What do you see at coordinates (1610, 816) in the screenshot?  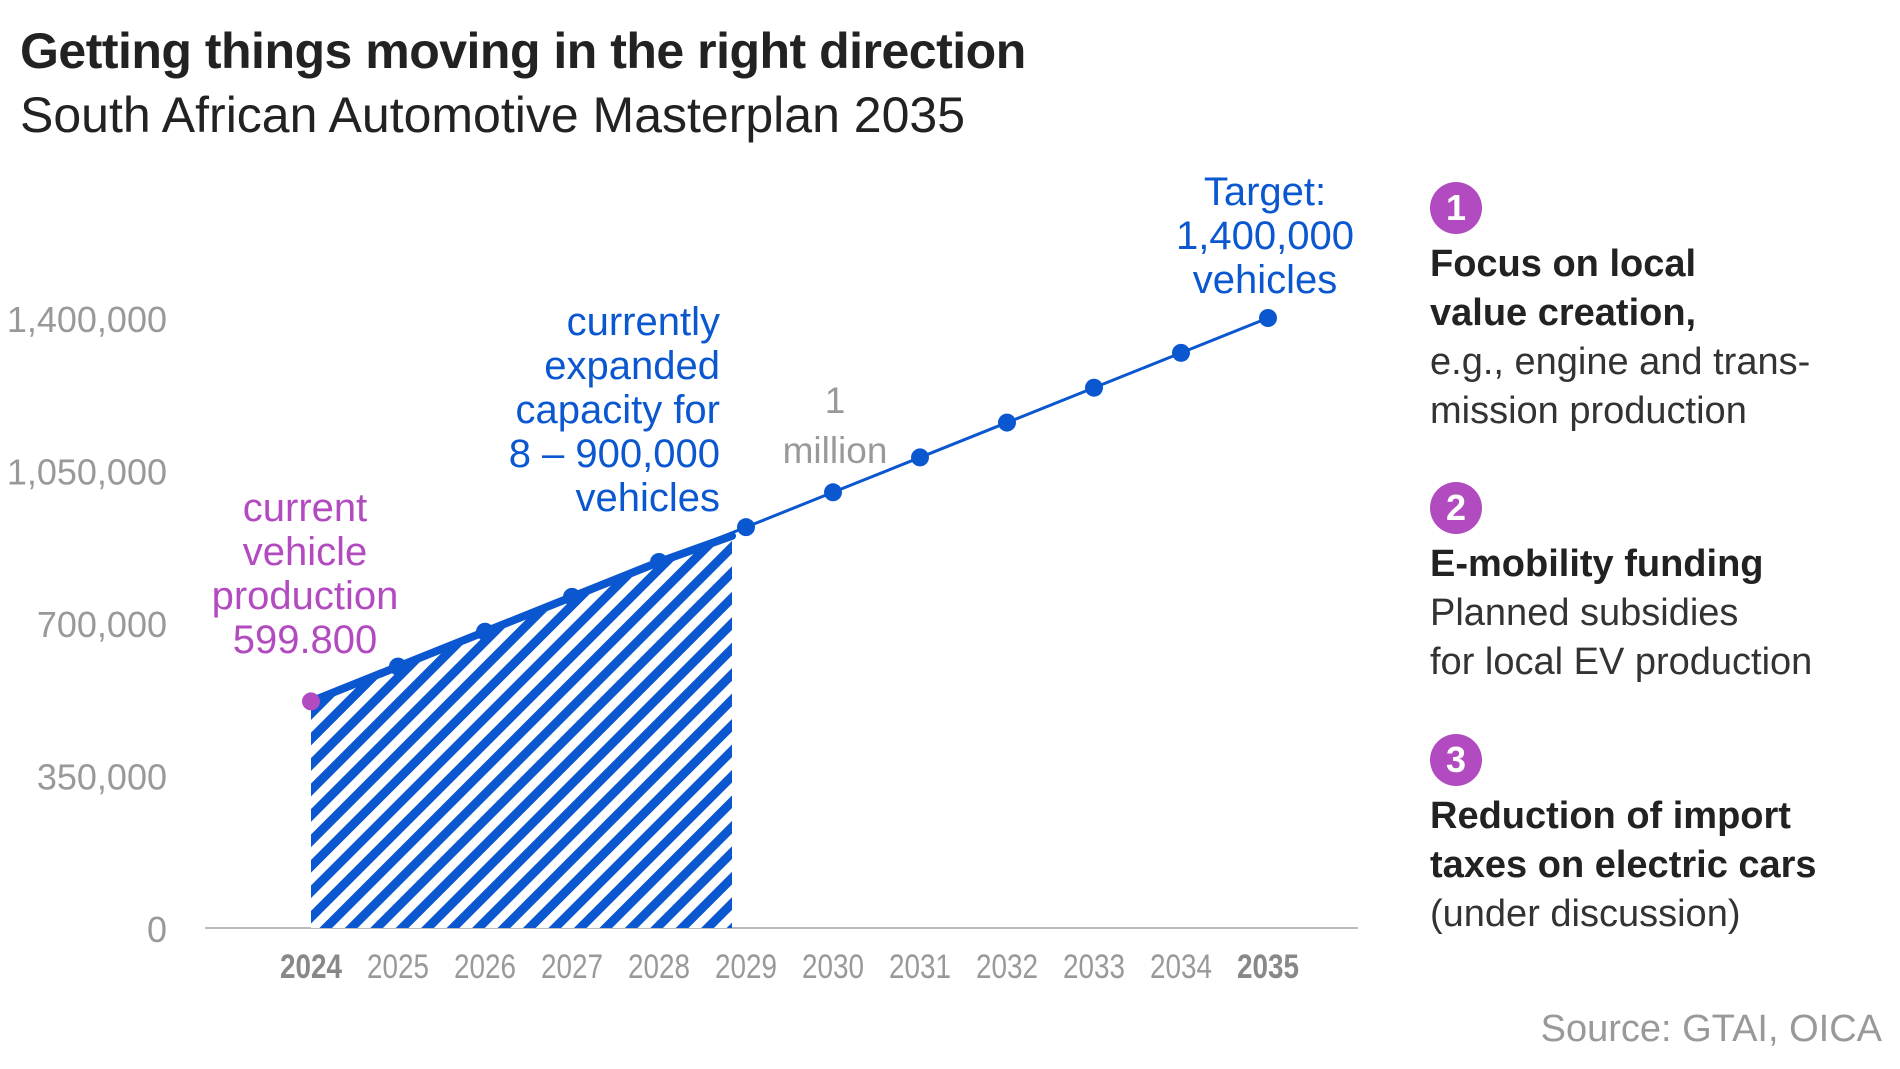 I see `measure-heading: Reduction of import` at bounding box center [1610, 816].